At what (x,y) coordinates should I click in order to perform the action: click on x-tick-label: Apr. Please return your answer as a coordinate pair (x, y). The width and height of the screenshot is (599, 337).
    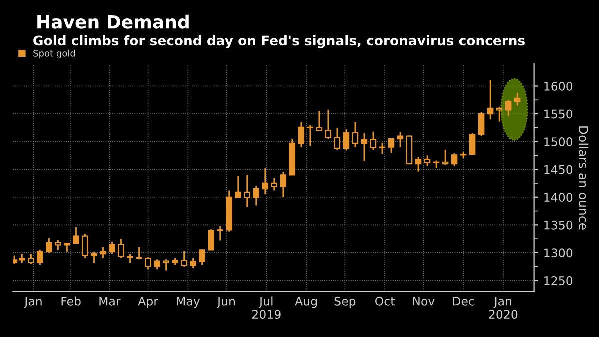
    Looking at the image, I should click on (148, 302).